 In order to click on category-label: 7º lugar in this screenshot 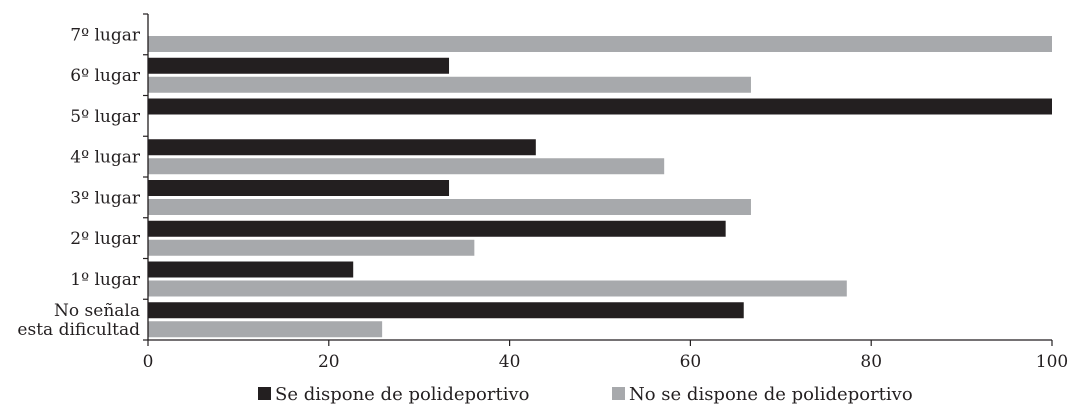, I will do `click(105, 35)`.